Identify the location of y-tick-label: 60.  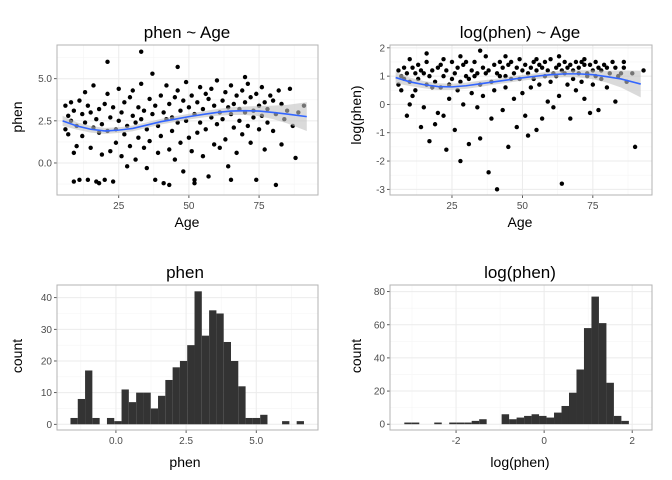
(380, 325).